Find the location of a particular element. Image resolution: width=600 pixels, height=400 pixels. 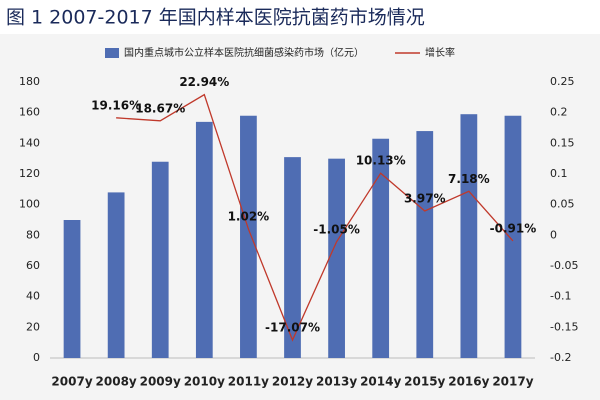

chart-title: 图 1 2007-2017 年国内样本医院抗菌药市场情况 is located at coordinates (215, 18).